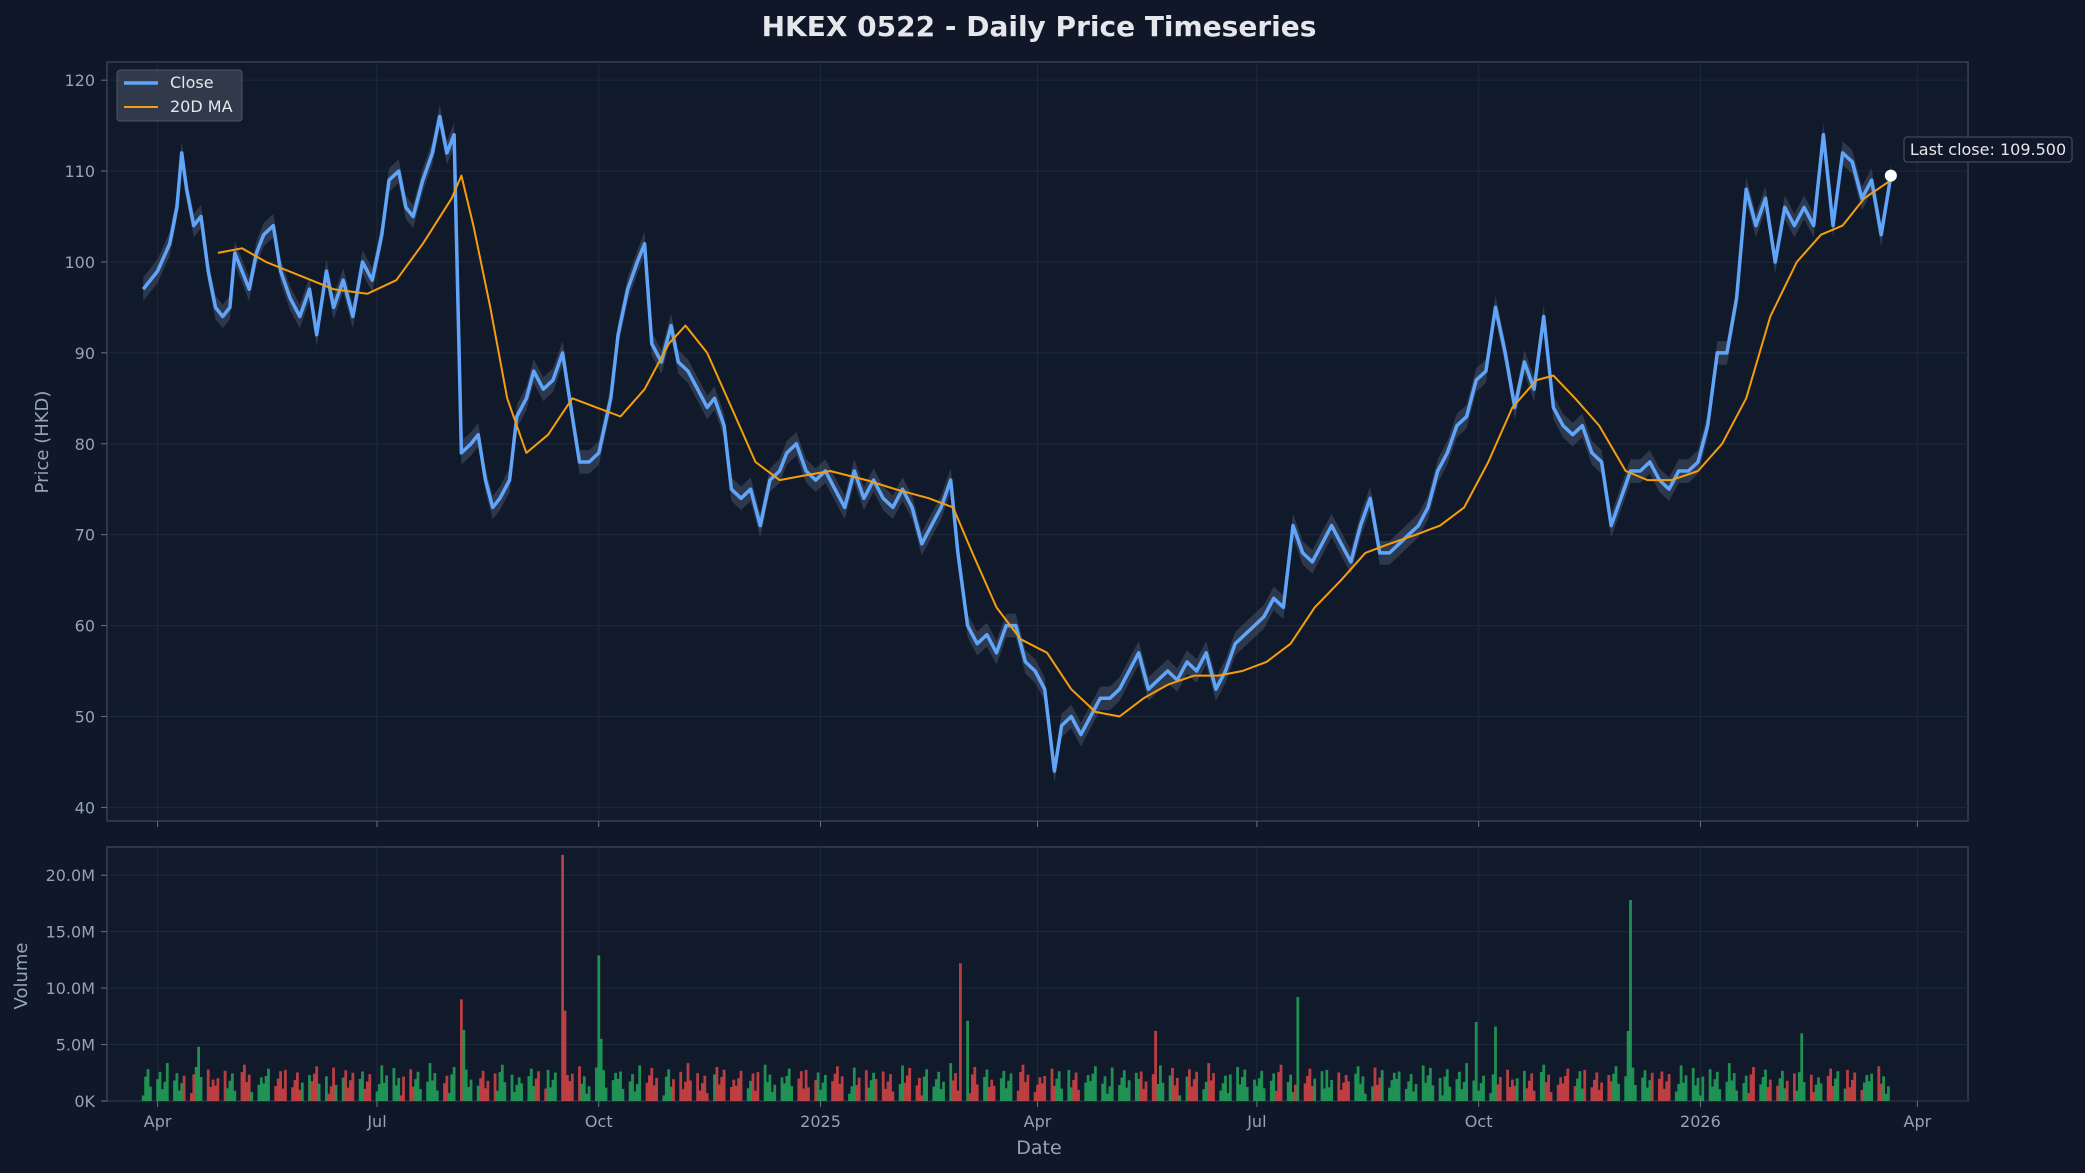  I want to click on price-y-tick-label: 40, so click(85, 807).